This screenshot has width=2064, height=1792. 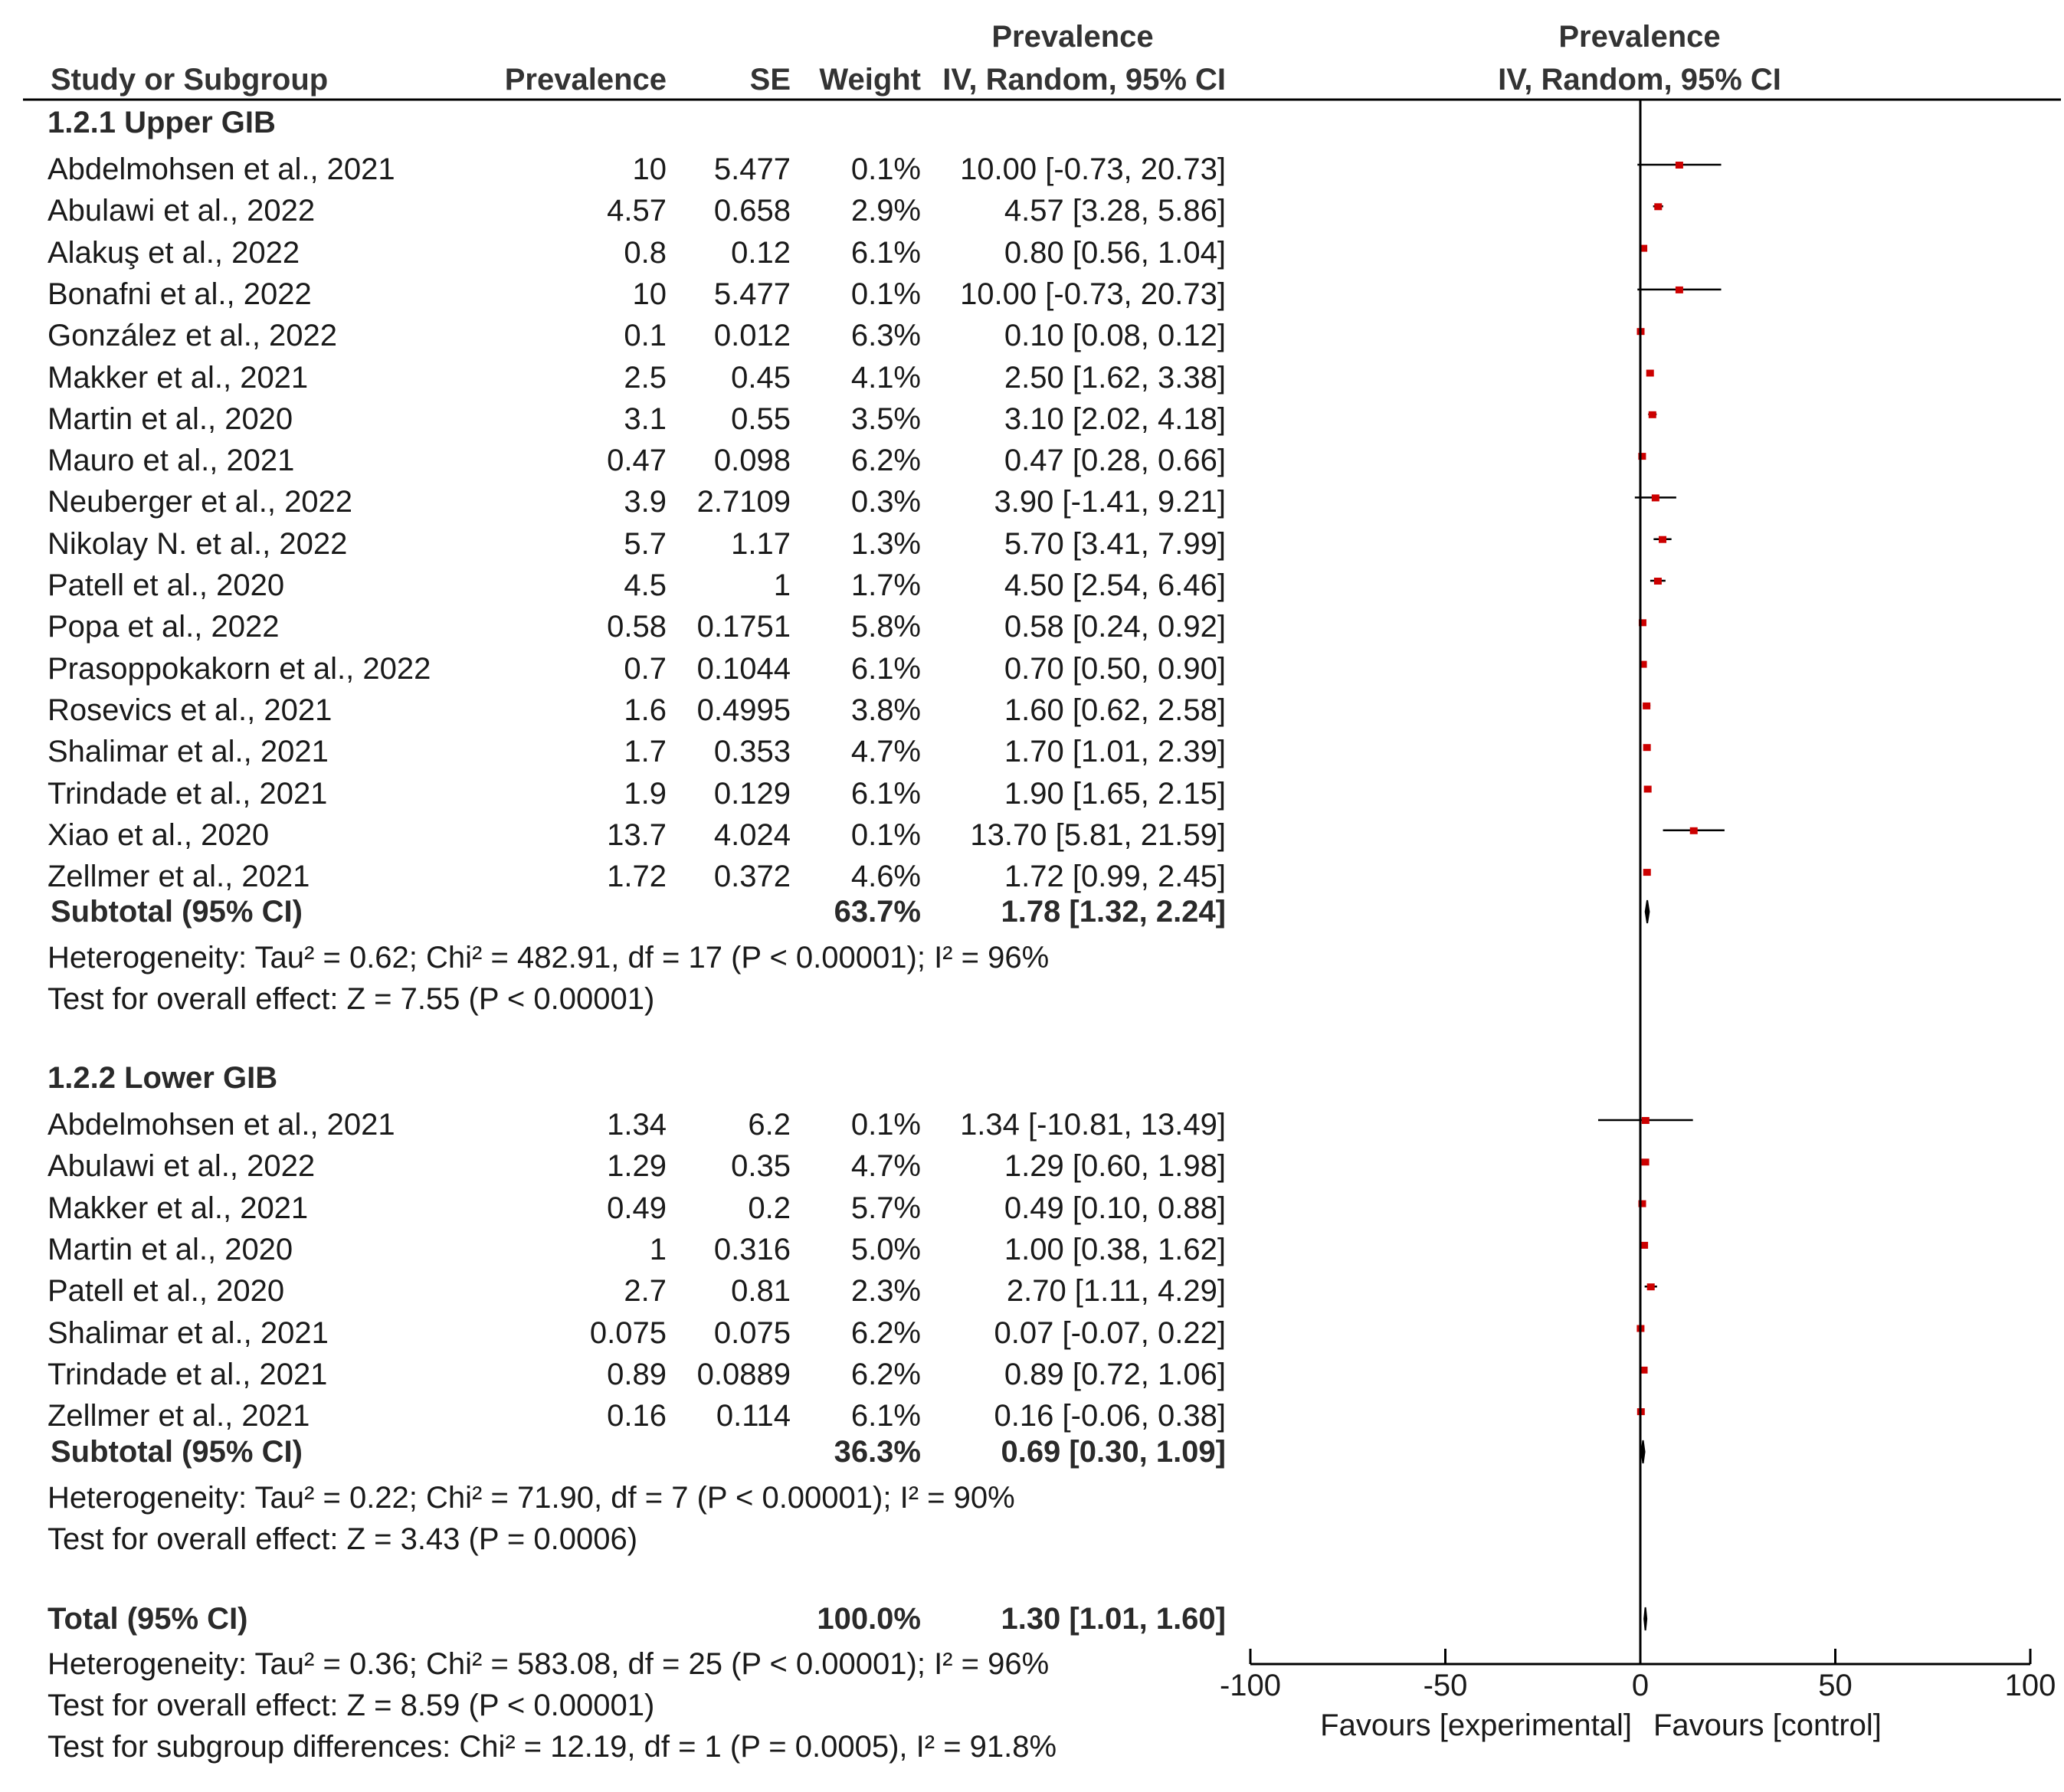 I want to click on study-weight: 4.7%, so click(x=886, y=1166).